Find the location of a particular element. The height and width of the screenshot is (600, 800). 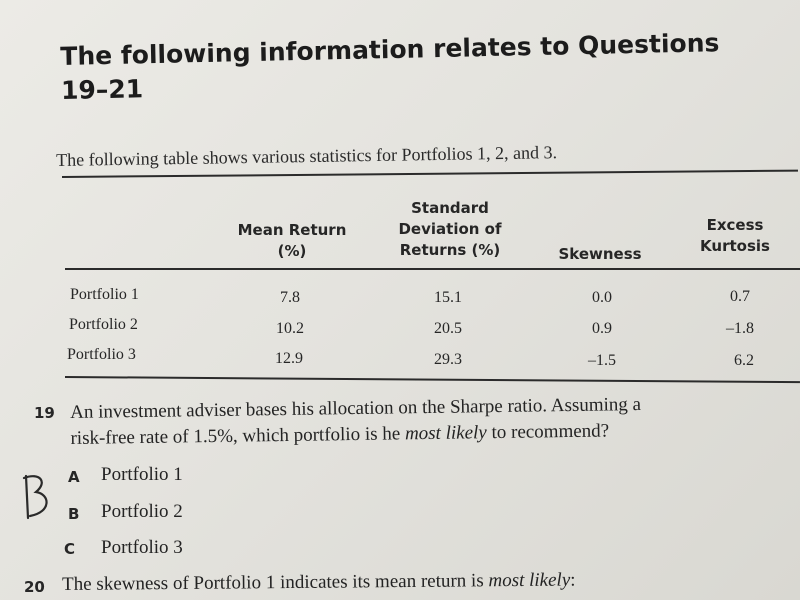

row-2-mean: 10.2 is located at coordinates (290, 328).